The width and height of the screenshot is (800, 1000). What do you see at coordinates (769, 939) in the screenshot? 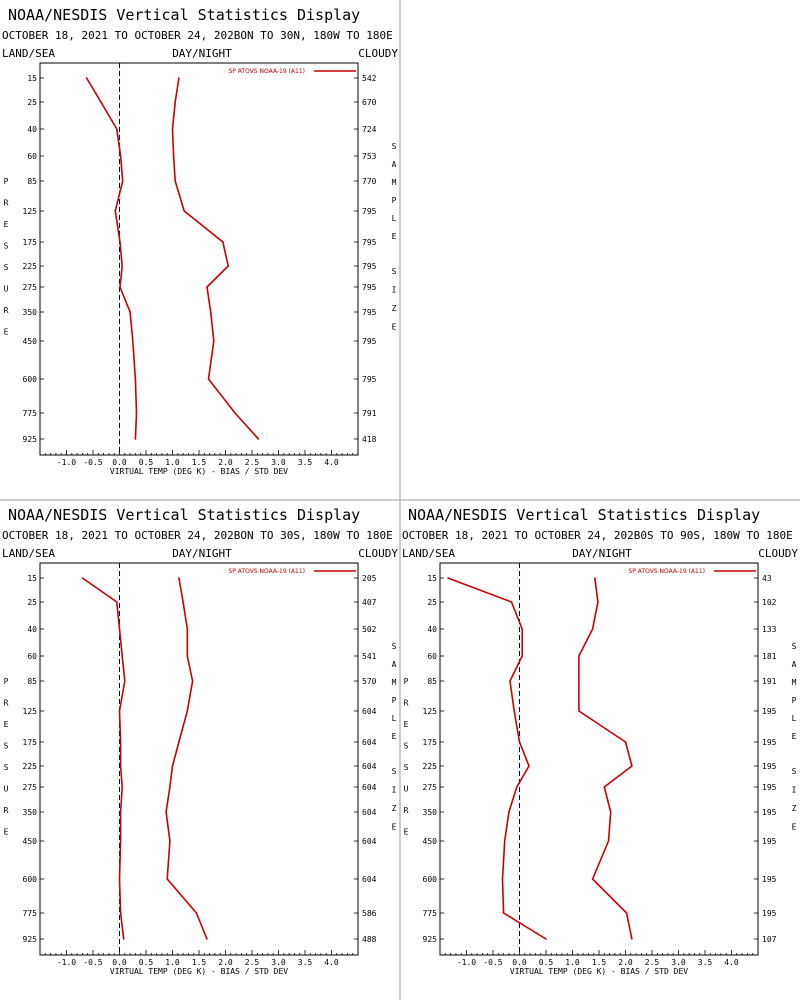
I see `sample-size-label: 107` at bounding box center [769, 939].